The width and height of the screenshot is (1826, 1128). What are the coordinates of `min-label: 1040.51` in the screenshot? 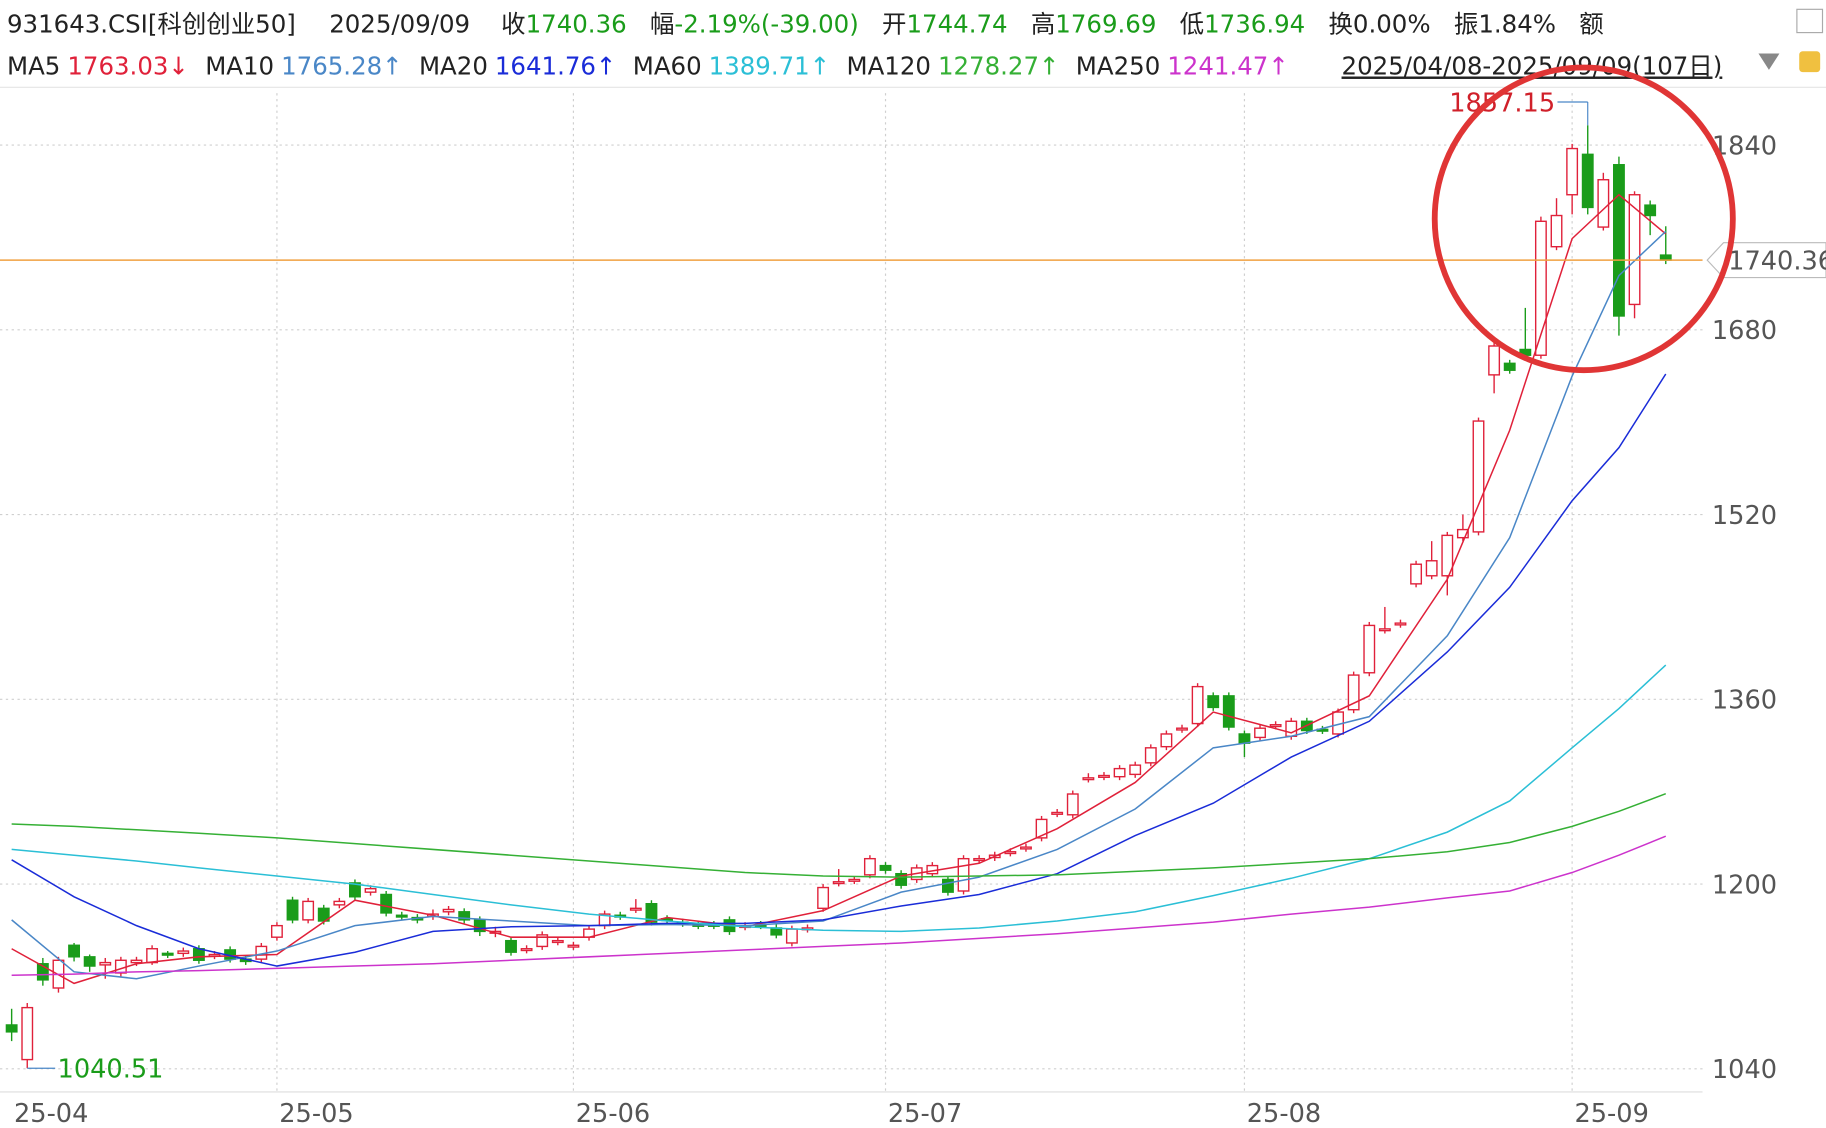 It's located at (111, 1070).